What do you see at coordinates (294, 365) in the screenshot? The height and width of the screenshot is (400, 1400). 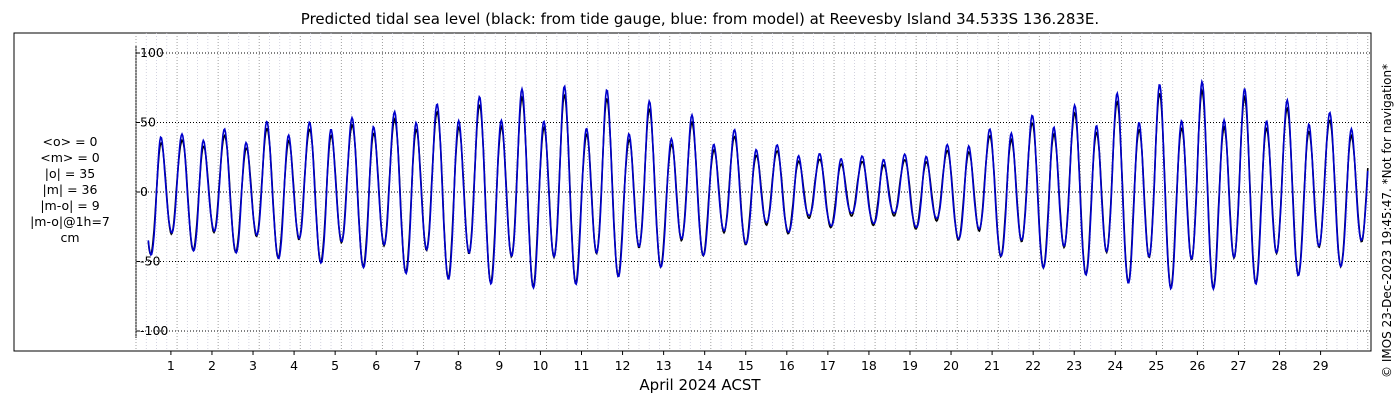 I see `x-tick-label: 4` at bounding box center [294, 365].